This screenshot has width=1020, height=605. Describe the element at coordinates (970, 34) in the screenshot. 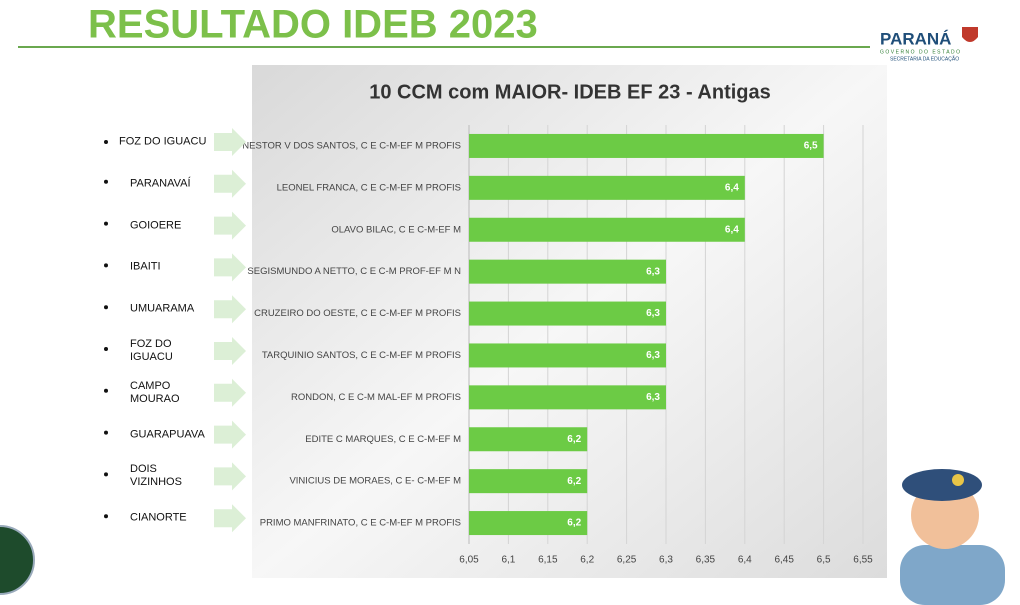

I see `logo-shield` at that location.